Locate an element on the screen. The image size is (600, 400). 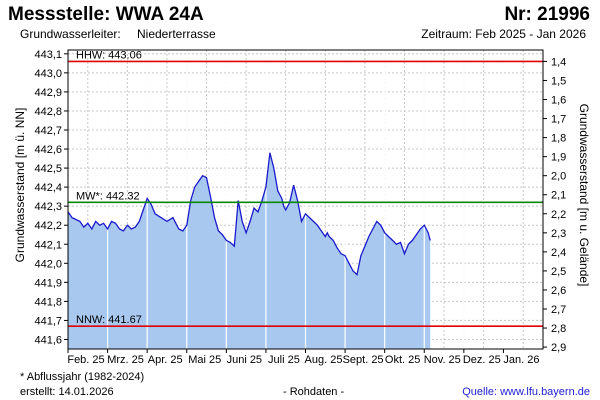
y-tick-label: 442,2 is located at coordinates (48, 226).